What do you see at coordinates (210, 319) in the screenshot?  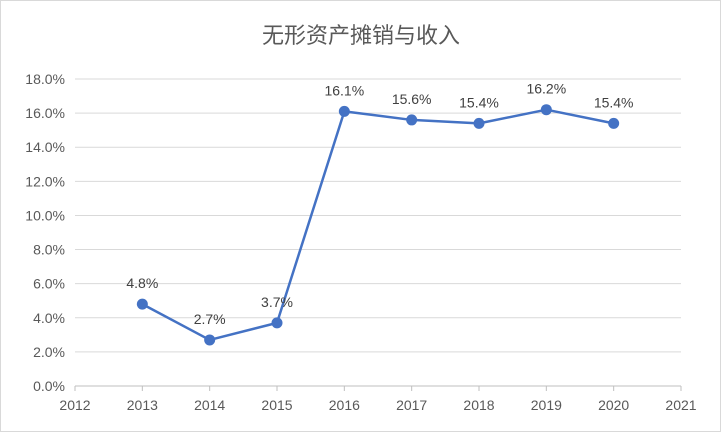 I see `data-label: 2.7%` at bounding box center [210, 319].